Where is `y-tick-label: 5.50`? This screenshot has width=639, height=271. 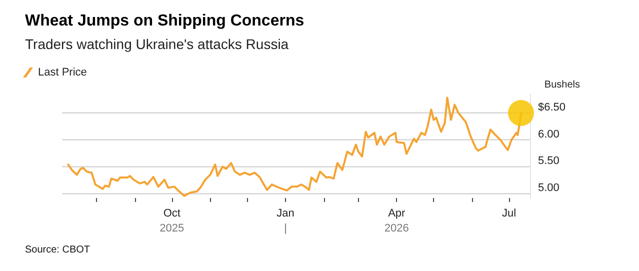 y-tick-label: 5.50 is located at coordinates (549, 161).